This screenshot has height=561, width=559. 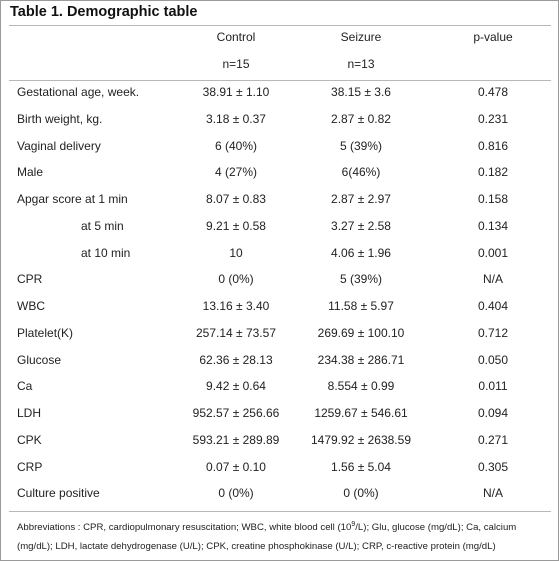 What do you see at coordinates (279, 146) in the screenshot?
I see `table-row: Vaginal delivery 6 (40%) 5 (39%) 0.816` at bounding box center [279, 146].